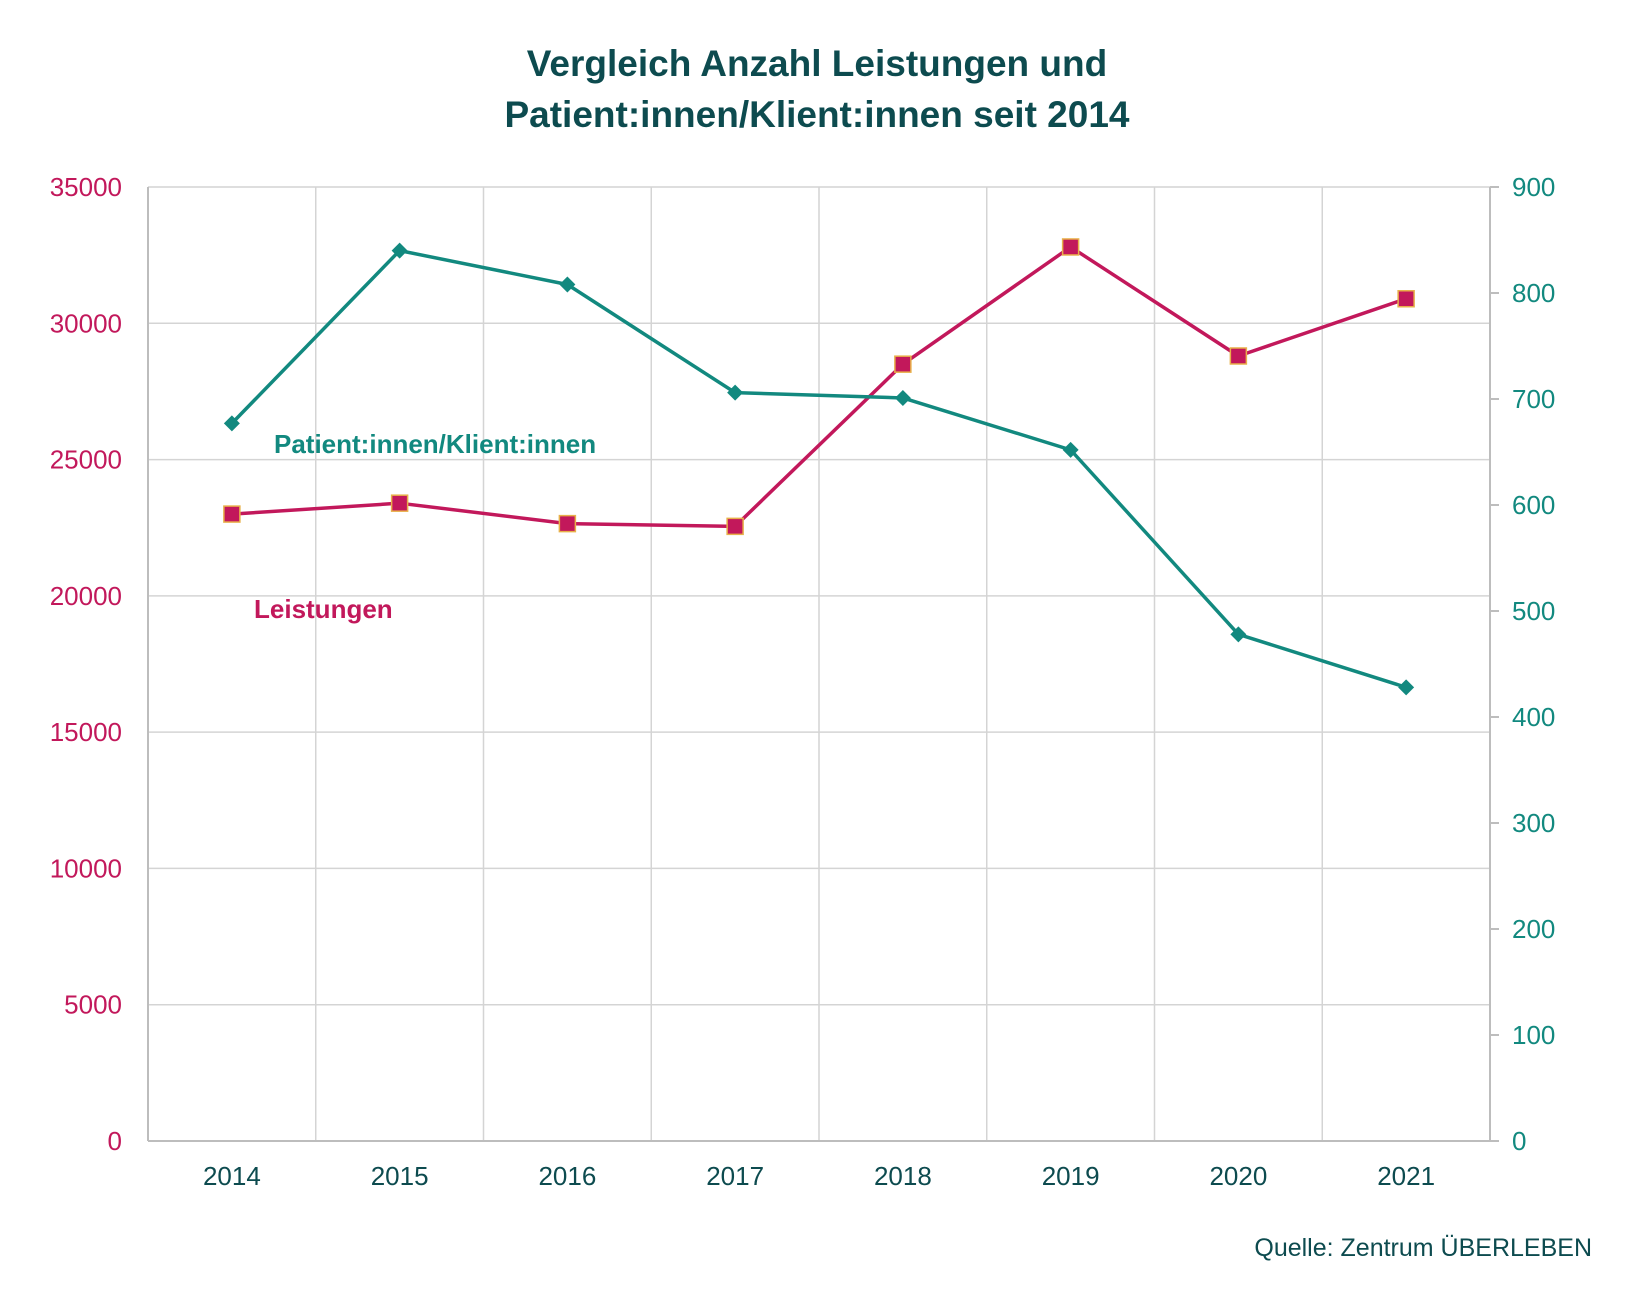 The height and width of the screenshot is (1306, 1634). Describe the element at coordinates (1519, 1141) in the screenshot. I see `right-axis-tick-label: 0` at that location.